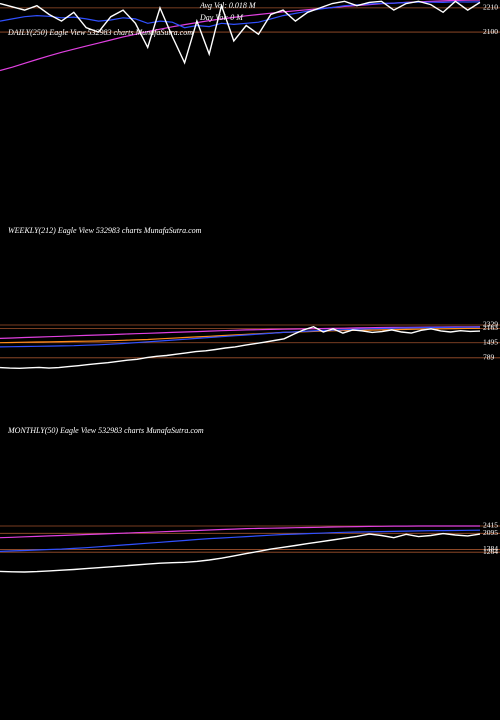  I want to click on y-tick-label: 1495, so click(490, 341).